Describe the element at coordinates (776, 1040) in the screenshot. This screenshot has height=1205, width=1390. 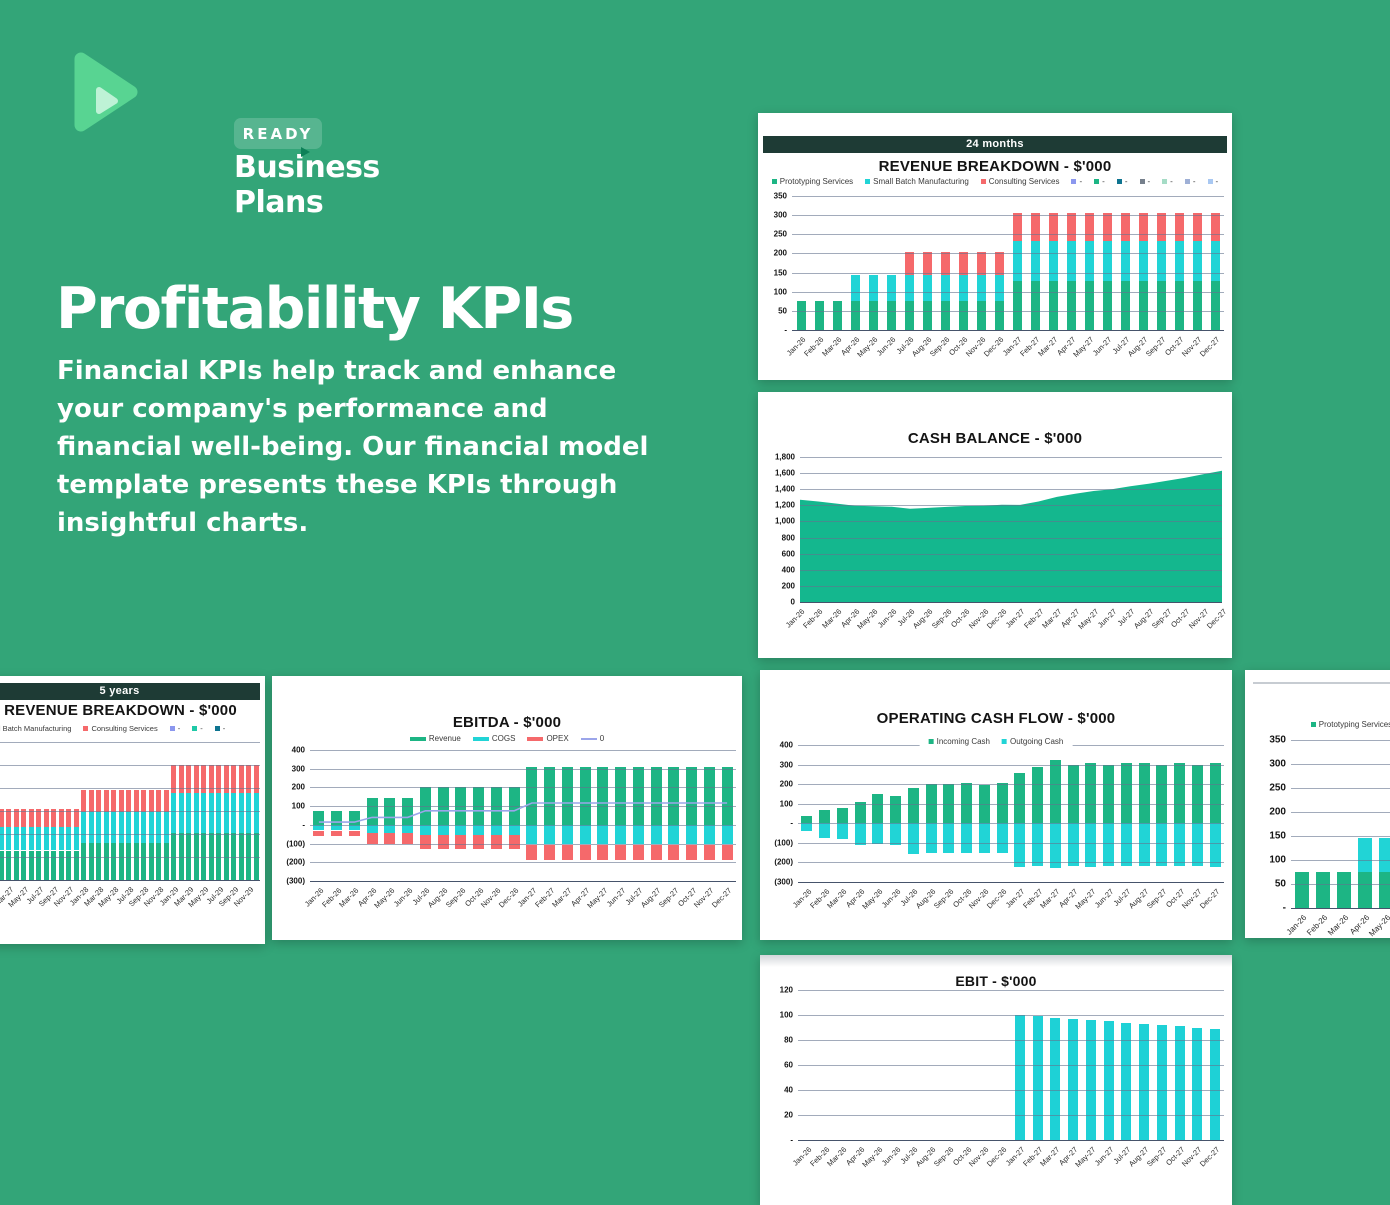
I see `y-axis-label: 80` at that location.